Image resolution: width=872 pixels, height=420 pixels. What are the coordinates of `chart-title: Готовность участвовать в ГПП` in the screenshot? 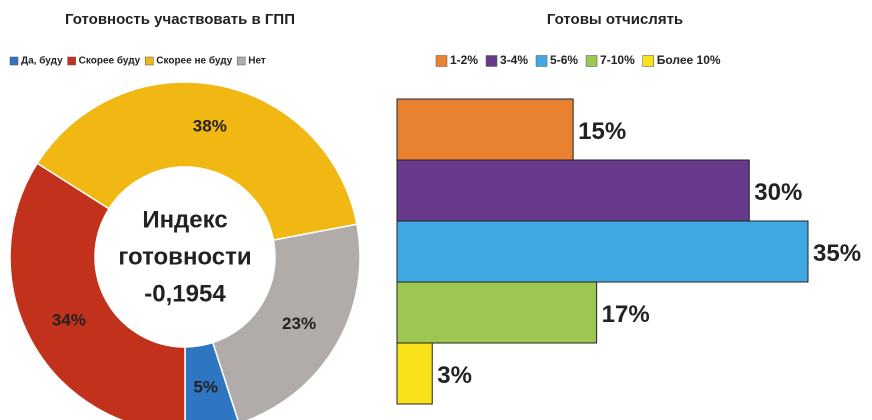 It's located at (180, 19).